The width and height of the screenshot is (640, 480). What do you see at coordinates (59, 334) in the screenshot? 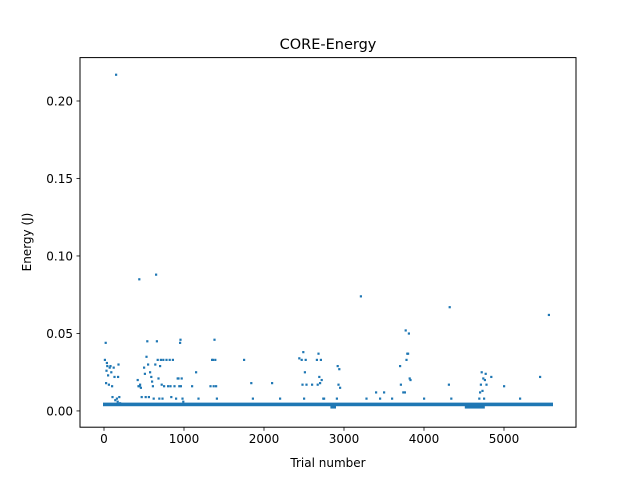
I see `y-tick-label: 0.05` at bounding box center [59, 334].